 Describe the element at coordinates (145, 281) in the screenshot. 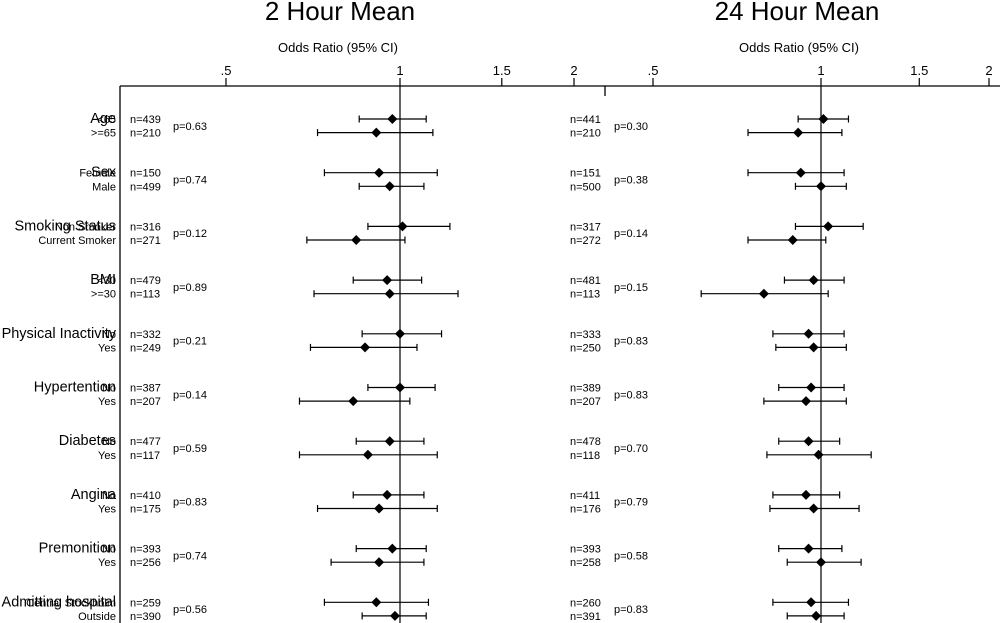

I see `sample-size: n=479` at that location.